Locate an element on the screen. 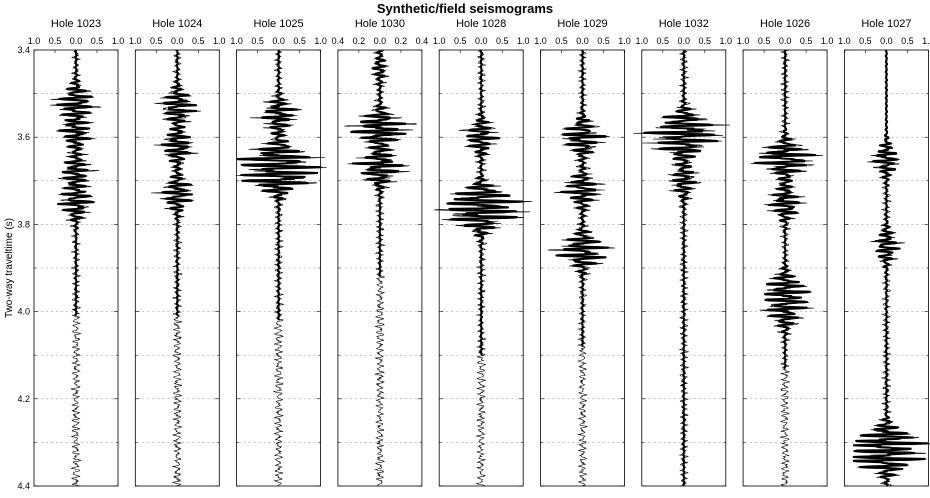 This screenshot has height=498, width=930. panel-title: Hole 1028 is located at coordinates (481, 24).